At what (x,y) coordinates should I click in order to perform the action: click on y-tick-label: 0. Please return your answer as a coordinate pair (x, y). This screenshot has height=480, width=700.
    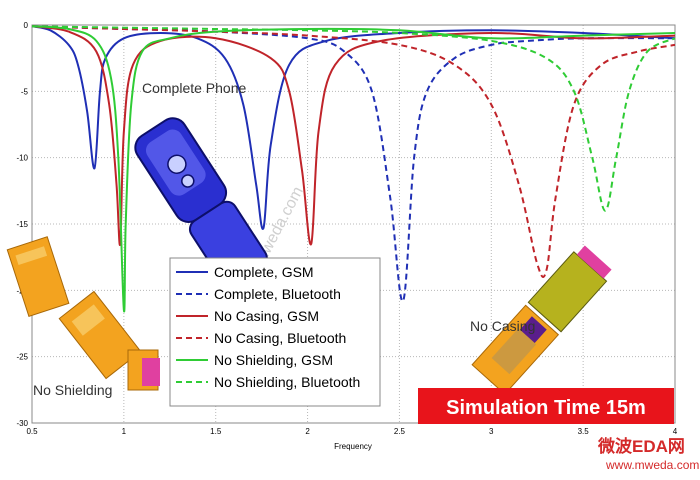
    Looking at the image, I should click on (26, 25).